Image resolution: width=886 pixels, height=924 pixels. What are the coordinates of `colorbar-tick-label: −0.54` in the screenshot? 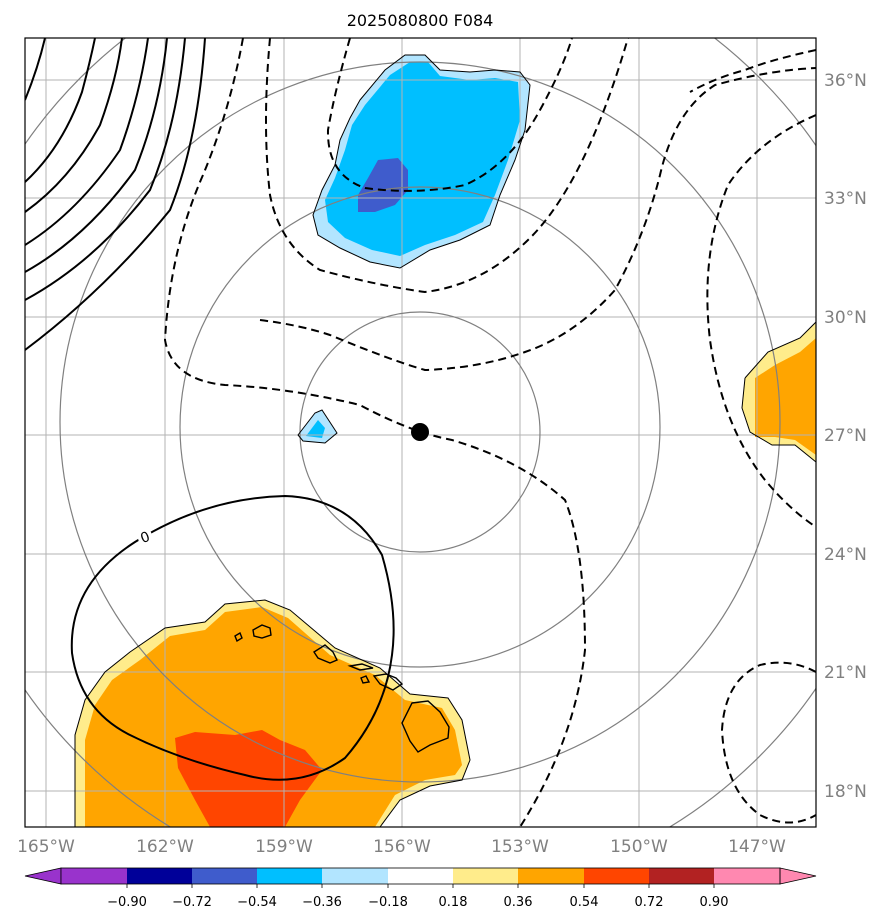 It's located at (257, 902).